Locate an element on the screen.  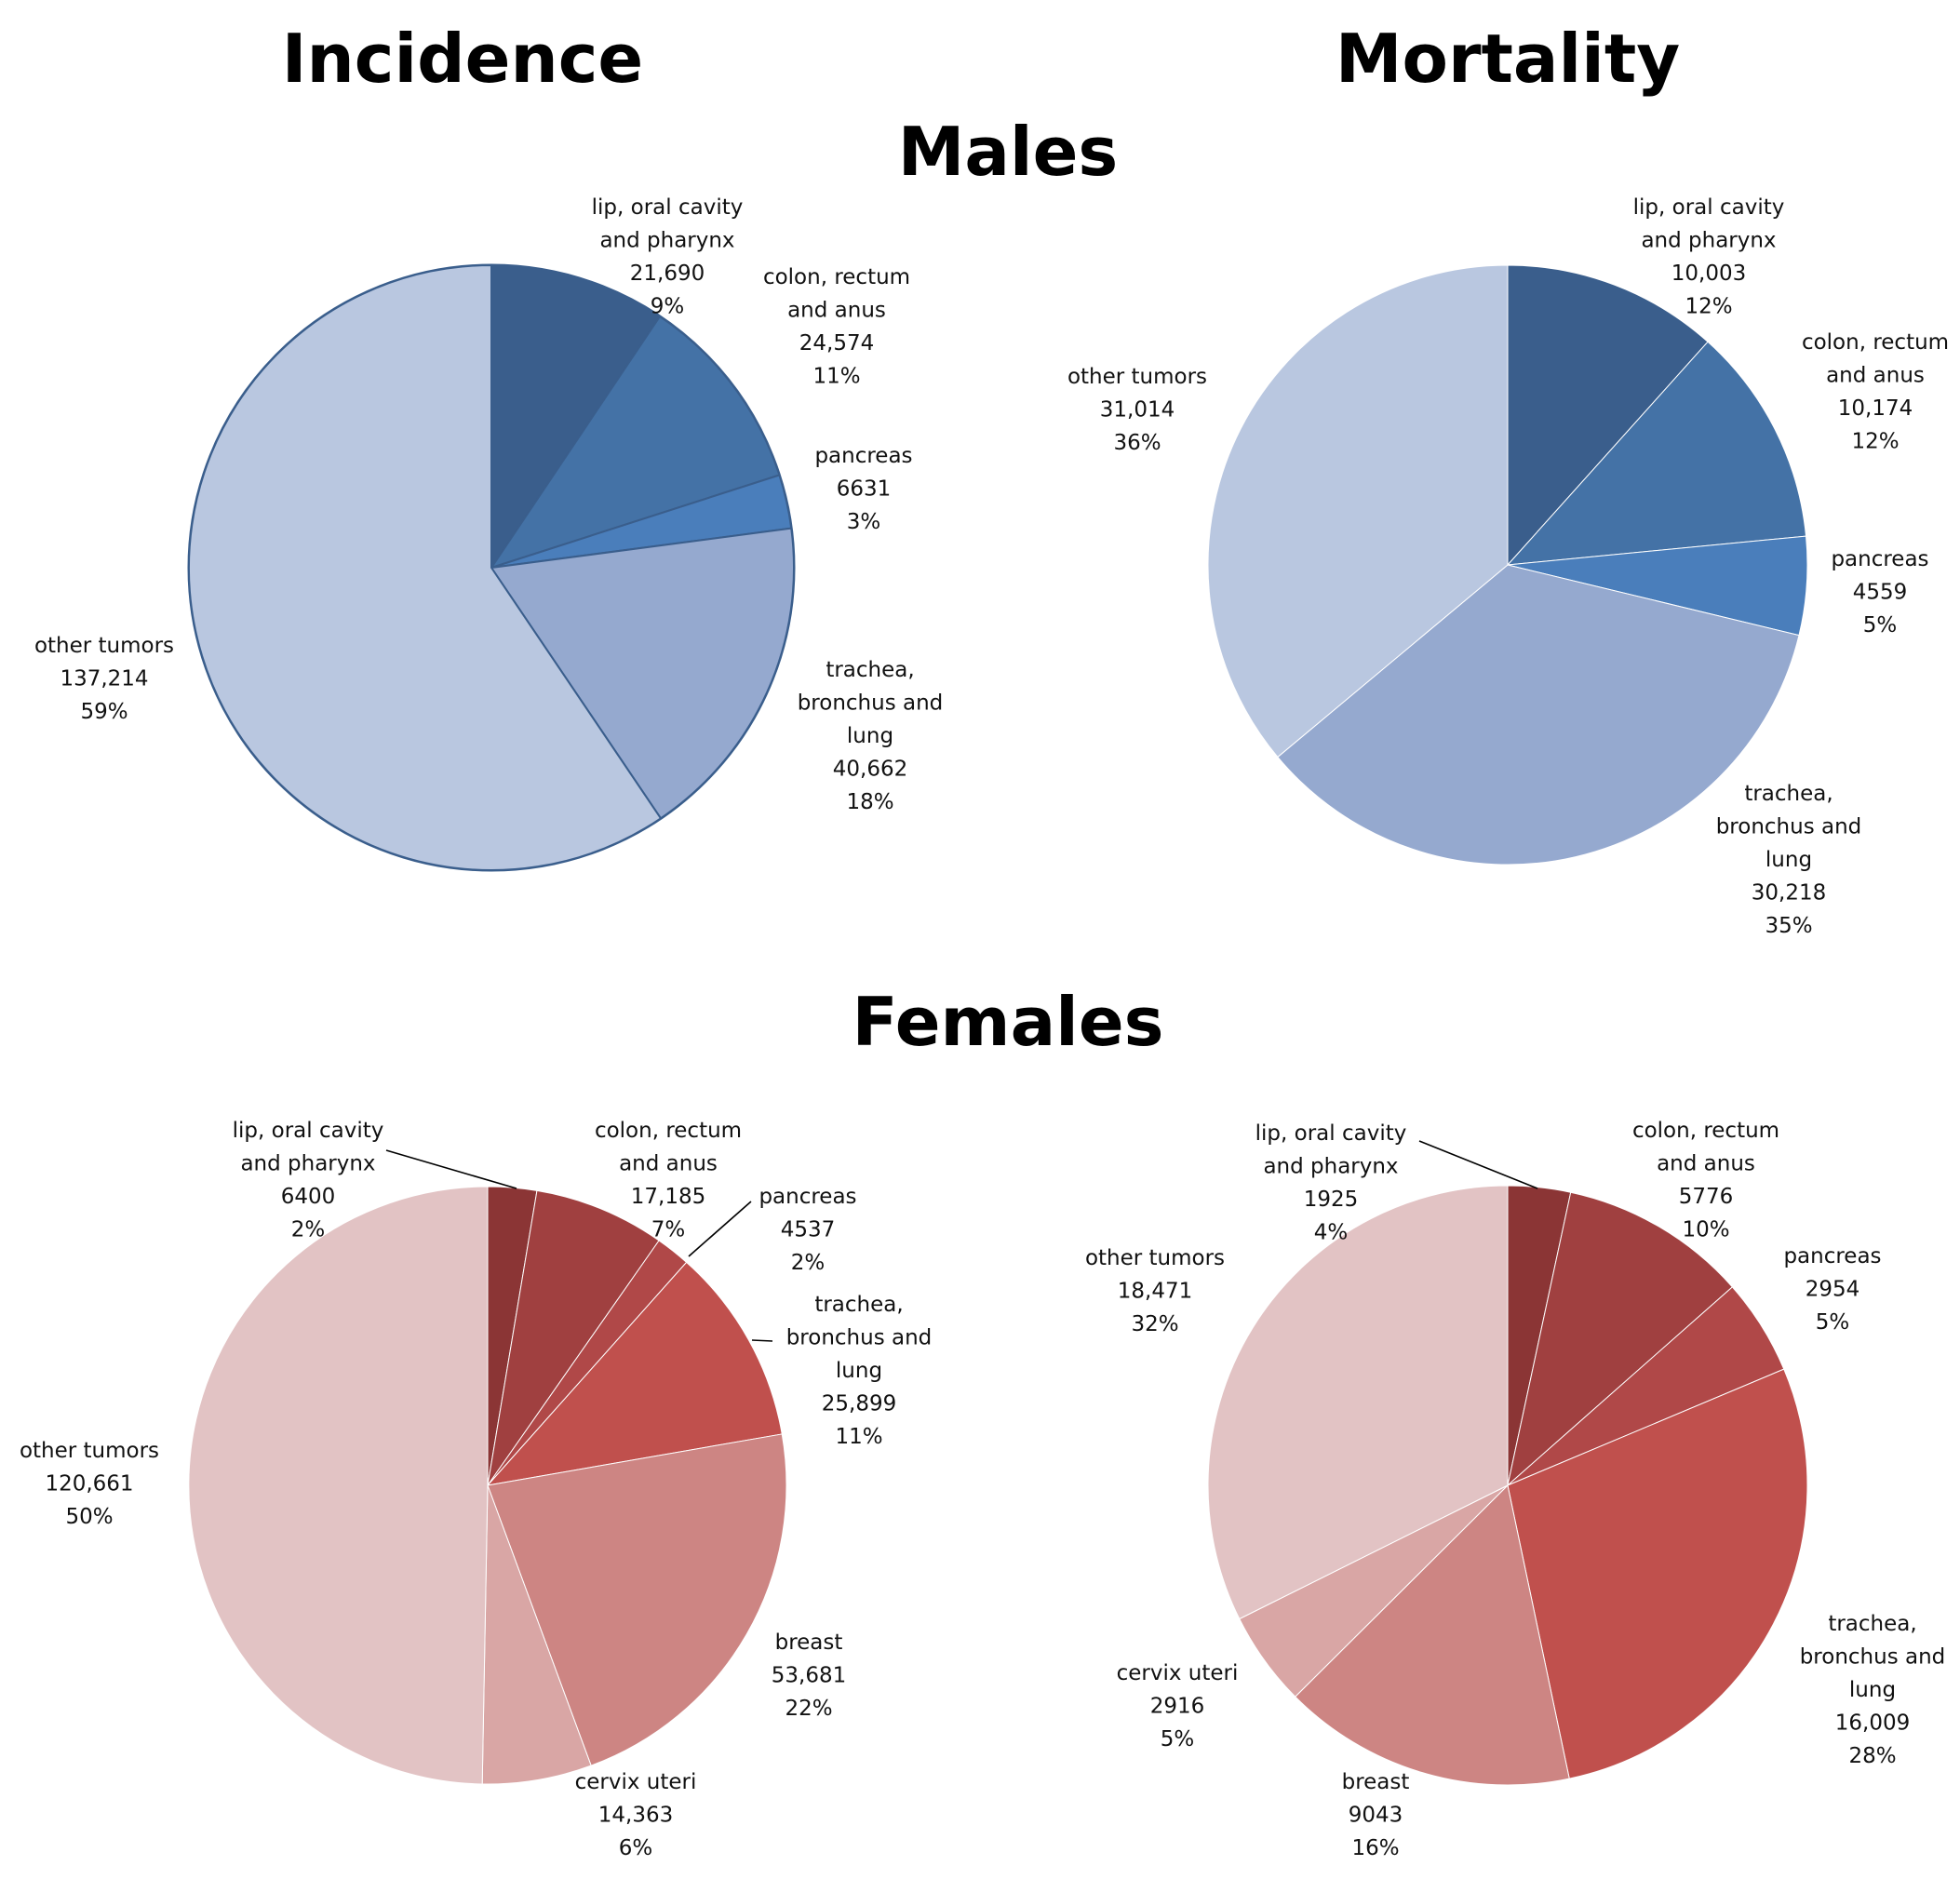
males-section-title: Males is located at coordinates (1008, 152).